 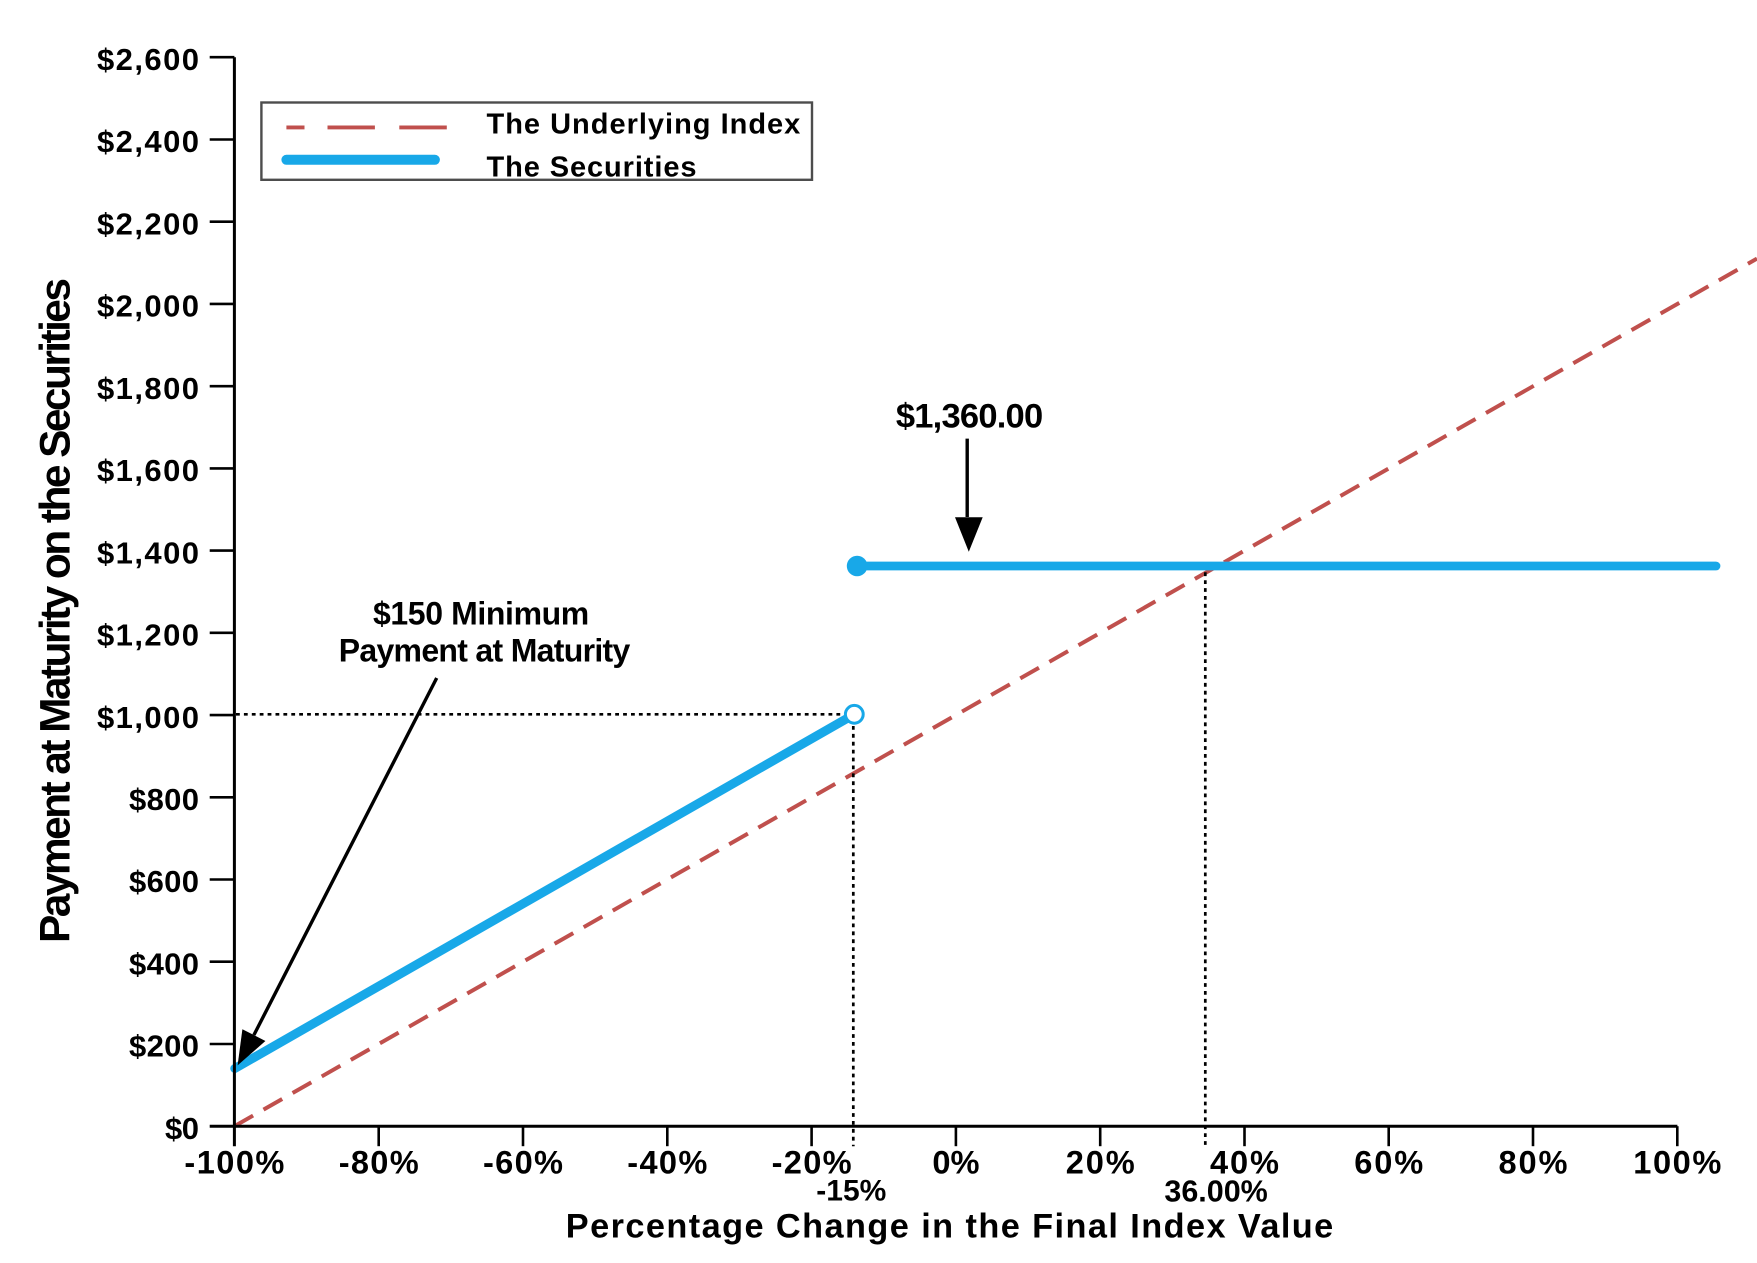 I want to click on svg-text: $150 Minimum, so click(x=481, y=614).